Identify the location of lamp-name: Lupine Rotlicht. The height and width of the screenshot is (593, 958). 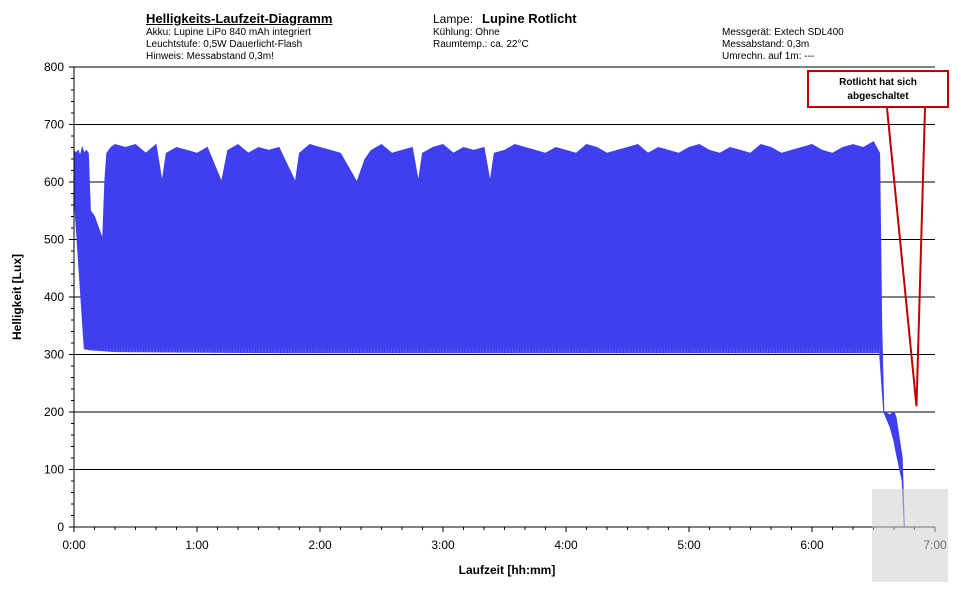
(529, 18).